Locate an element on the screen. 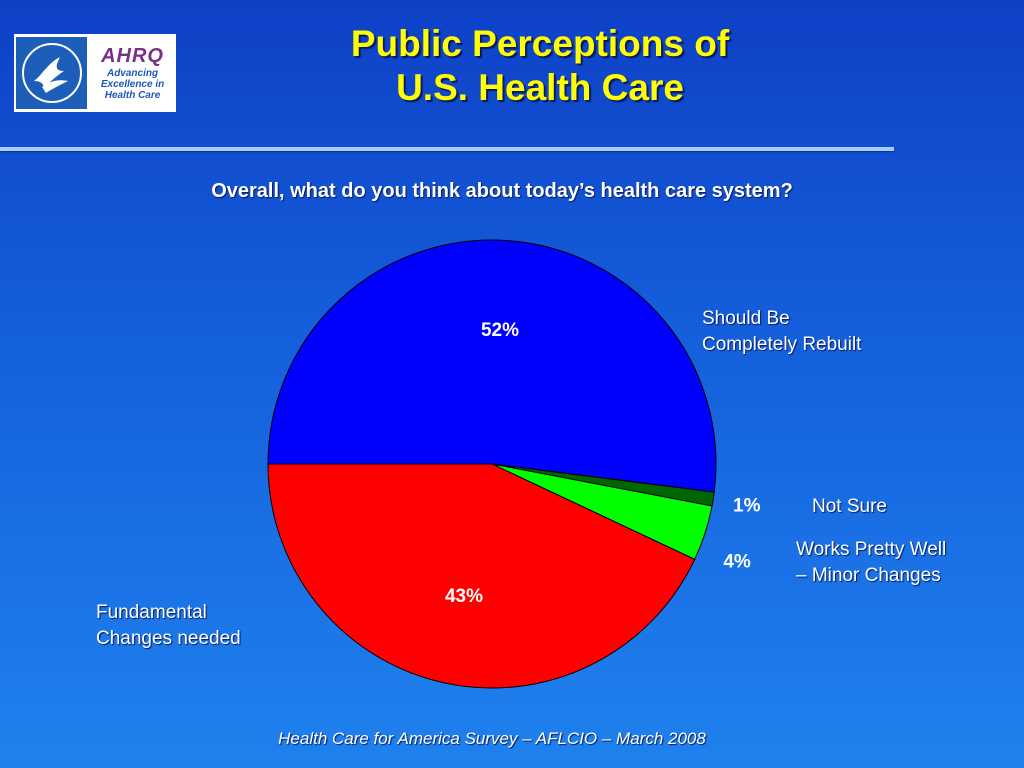  pie-slice-fundamental is located at coordinates (481, 576).